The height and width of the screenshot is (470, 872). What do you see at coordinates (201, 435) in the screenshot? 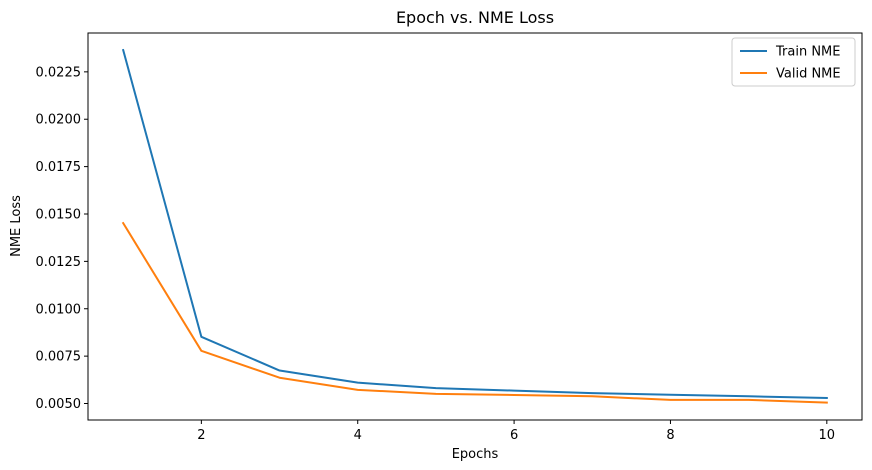
I see `x-tick-label: 2` at bounding box center [201, 435].